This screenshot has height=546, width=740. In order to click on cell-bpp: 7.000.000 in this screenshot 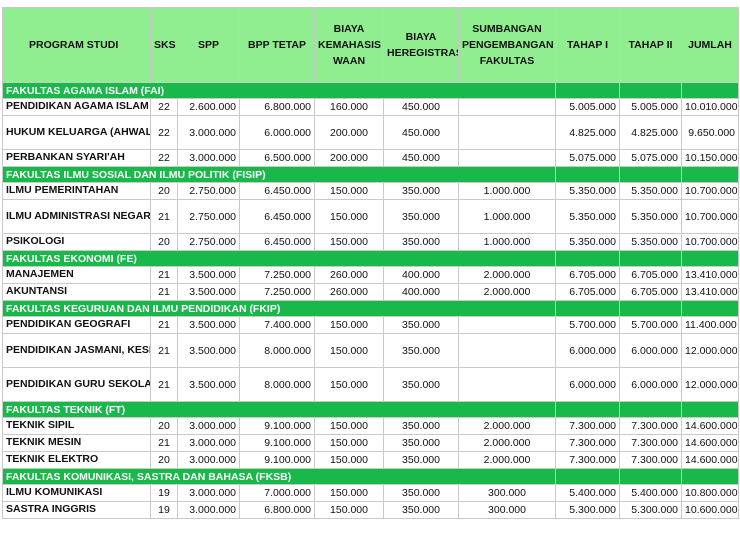, I will do `click(277, 493)`.